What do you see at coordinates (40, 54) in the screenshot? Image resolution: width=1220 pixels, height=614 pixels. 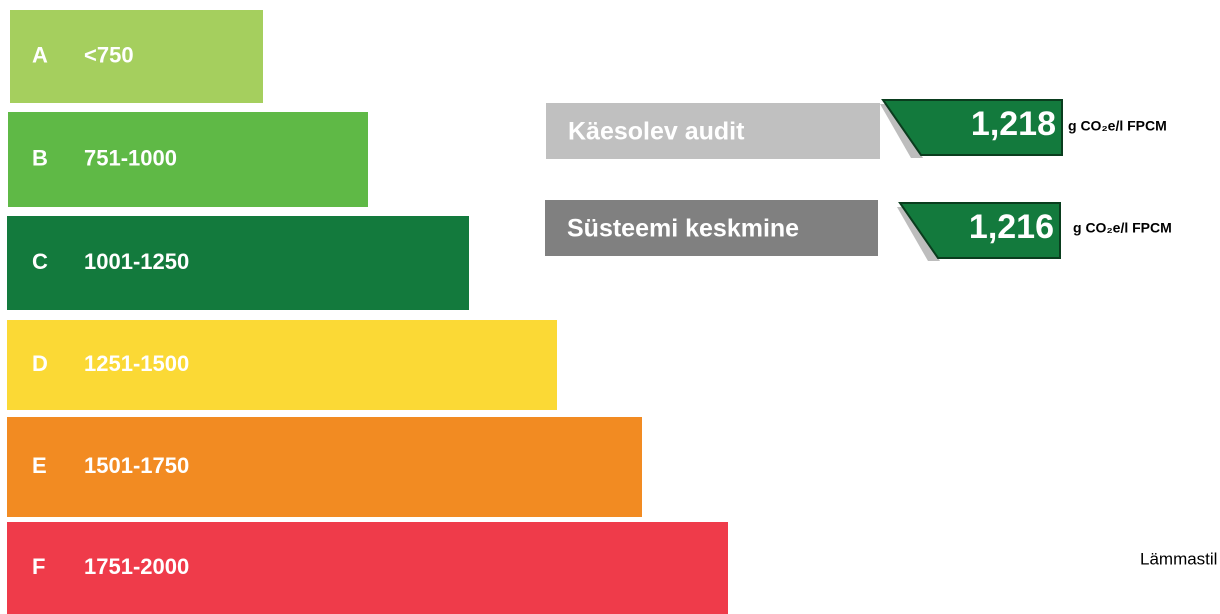 I see `band-letter: A` at bounding box center [40, 54].